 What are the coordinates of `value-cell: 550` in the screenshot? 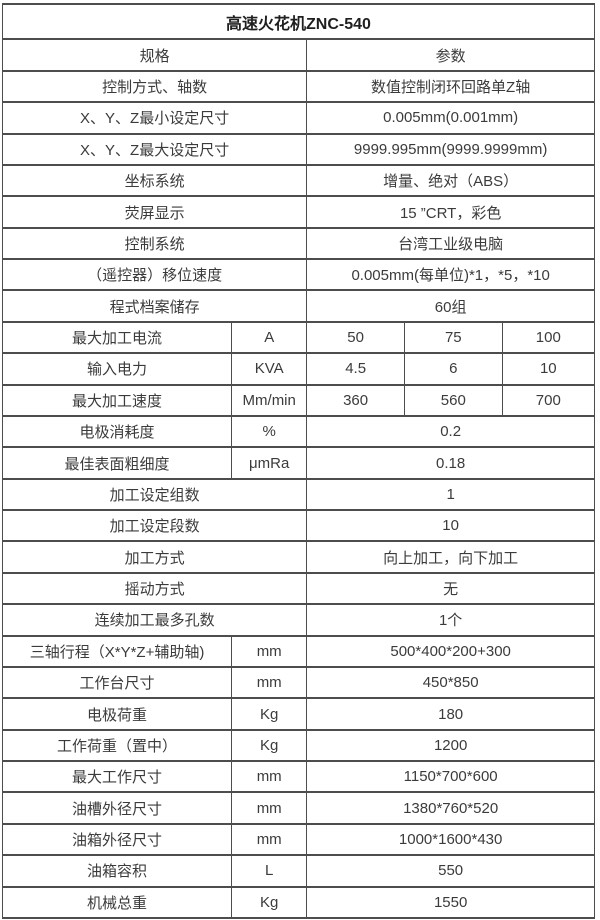 It's located at (450, 871).